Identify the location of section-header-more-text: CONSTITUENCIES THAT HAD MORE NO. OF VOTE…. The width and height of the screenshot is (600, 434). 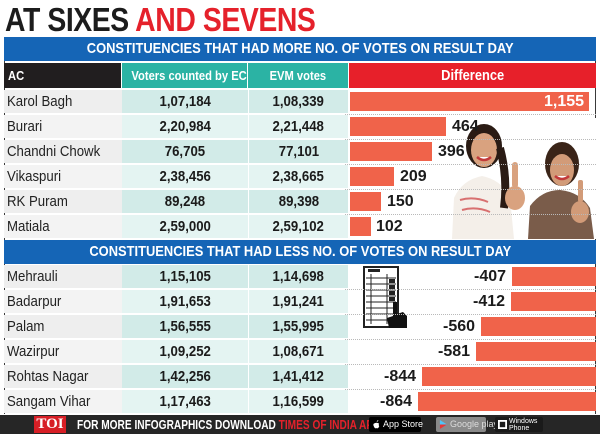
(300, 48).